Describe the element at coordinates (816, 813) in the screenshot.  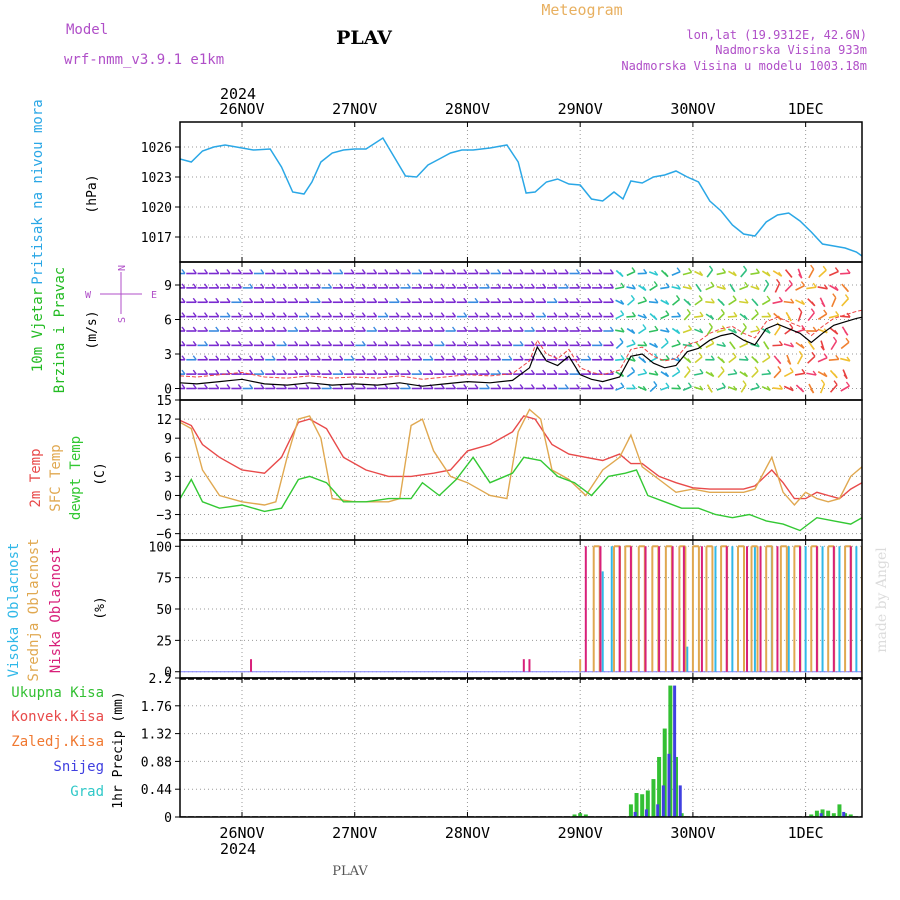
I see `precip-bar` at that location.